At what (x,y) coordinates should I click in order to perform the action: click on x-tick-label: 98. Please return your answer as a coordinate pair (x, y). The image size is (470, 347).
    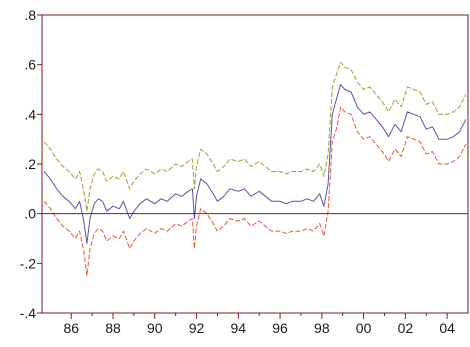
    Looking at the image, I should click on (322, 328).